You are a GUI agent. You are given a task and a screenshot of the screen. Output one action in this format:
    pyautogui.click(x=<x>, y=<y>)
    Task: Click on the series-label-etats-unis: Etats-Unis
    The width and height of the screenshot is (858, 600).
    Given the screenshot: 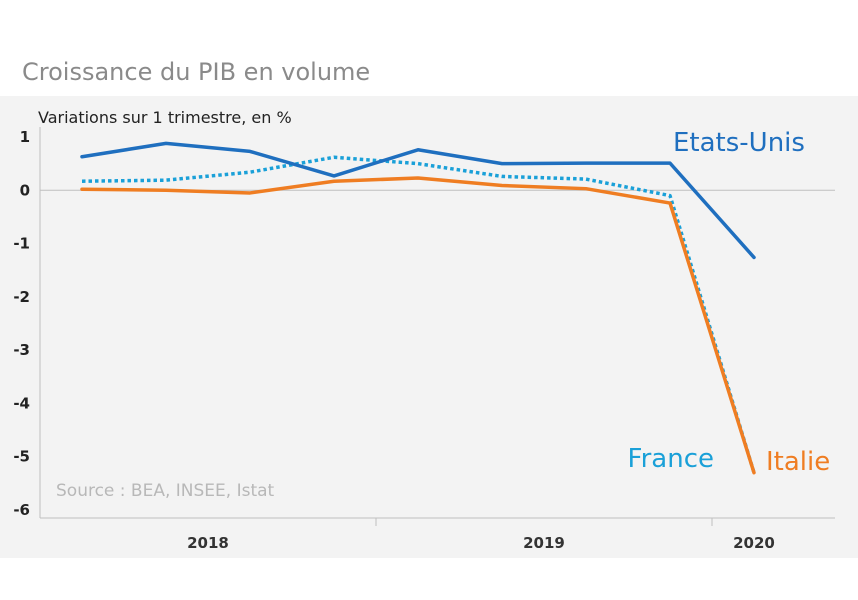 What is the action you would take?
    pyautogui.click(x=739, y=143)
    